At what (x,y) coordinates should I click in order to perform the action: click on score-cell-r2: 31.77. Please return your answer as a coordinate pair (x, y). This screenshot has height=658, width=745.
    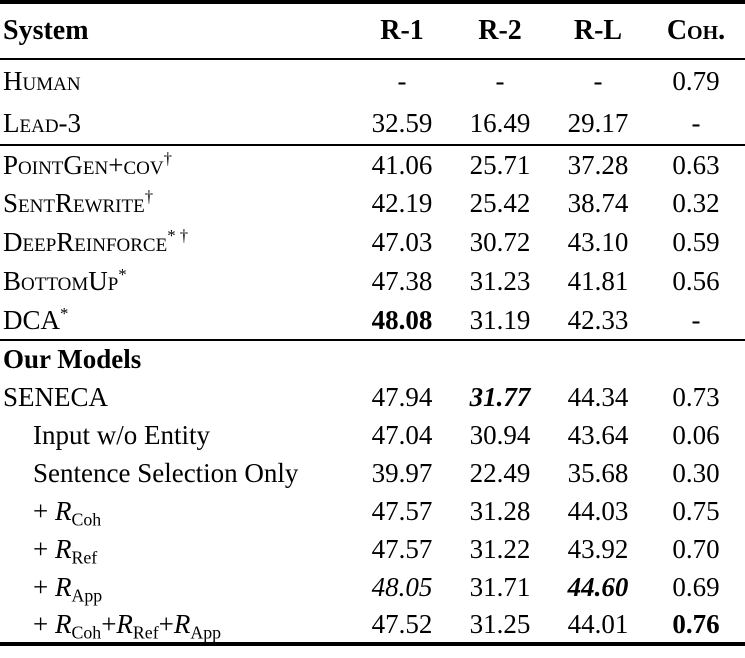
    Looking at the image, I should click on (500, 397).